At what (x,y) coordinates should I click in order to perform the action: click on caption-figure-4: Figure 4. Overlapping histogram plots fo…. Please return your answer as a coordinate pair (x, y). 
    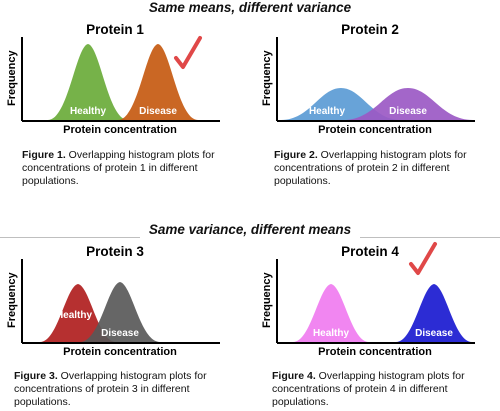
    Looking at the image, I should click on (384, 389).